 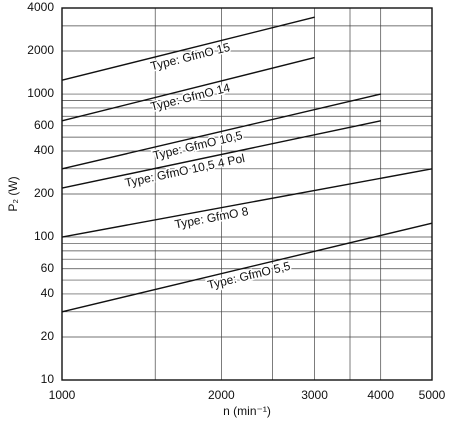 What do you see at coordinates (13, 193) in the screenshot?
I see `y-axis-label: P₂ (W)` at bounding box center [13, 193].